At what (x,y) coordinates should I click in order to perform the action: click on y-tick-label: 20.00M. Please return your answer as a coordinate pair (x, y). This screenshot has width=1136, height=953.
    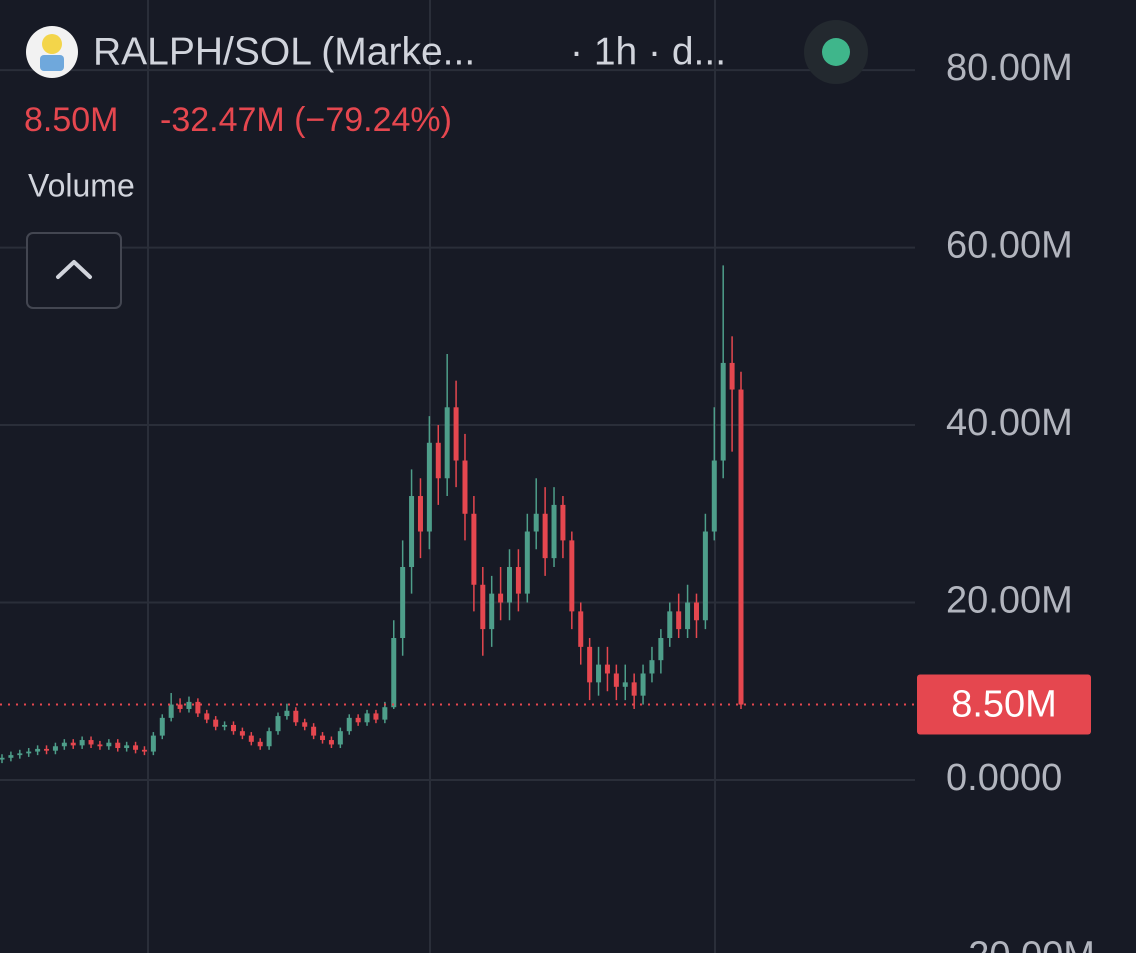
    Looking at the image, I should click on (1009, 601).